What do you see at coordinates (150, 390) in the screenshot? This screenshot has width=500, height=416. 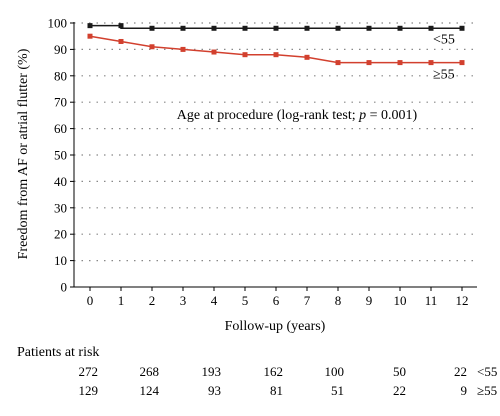 I see `risk-value-r1-c1: 124` at bounding box center [150, 390].